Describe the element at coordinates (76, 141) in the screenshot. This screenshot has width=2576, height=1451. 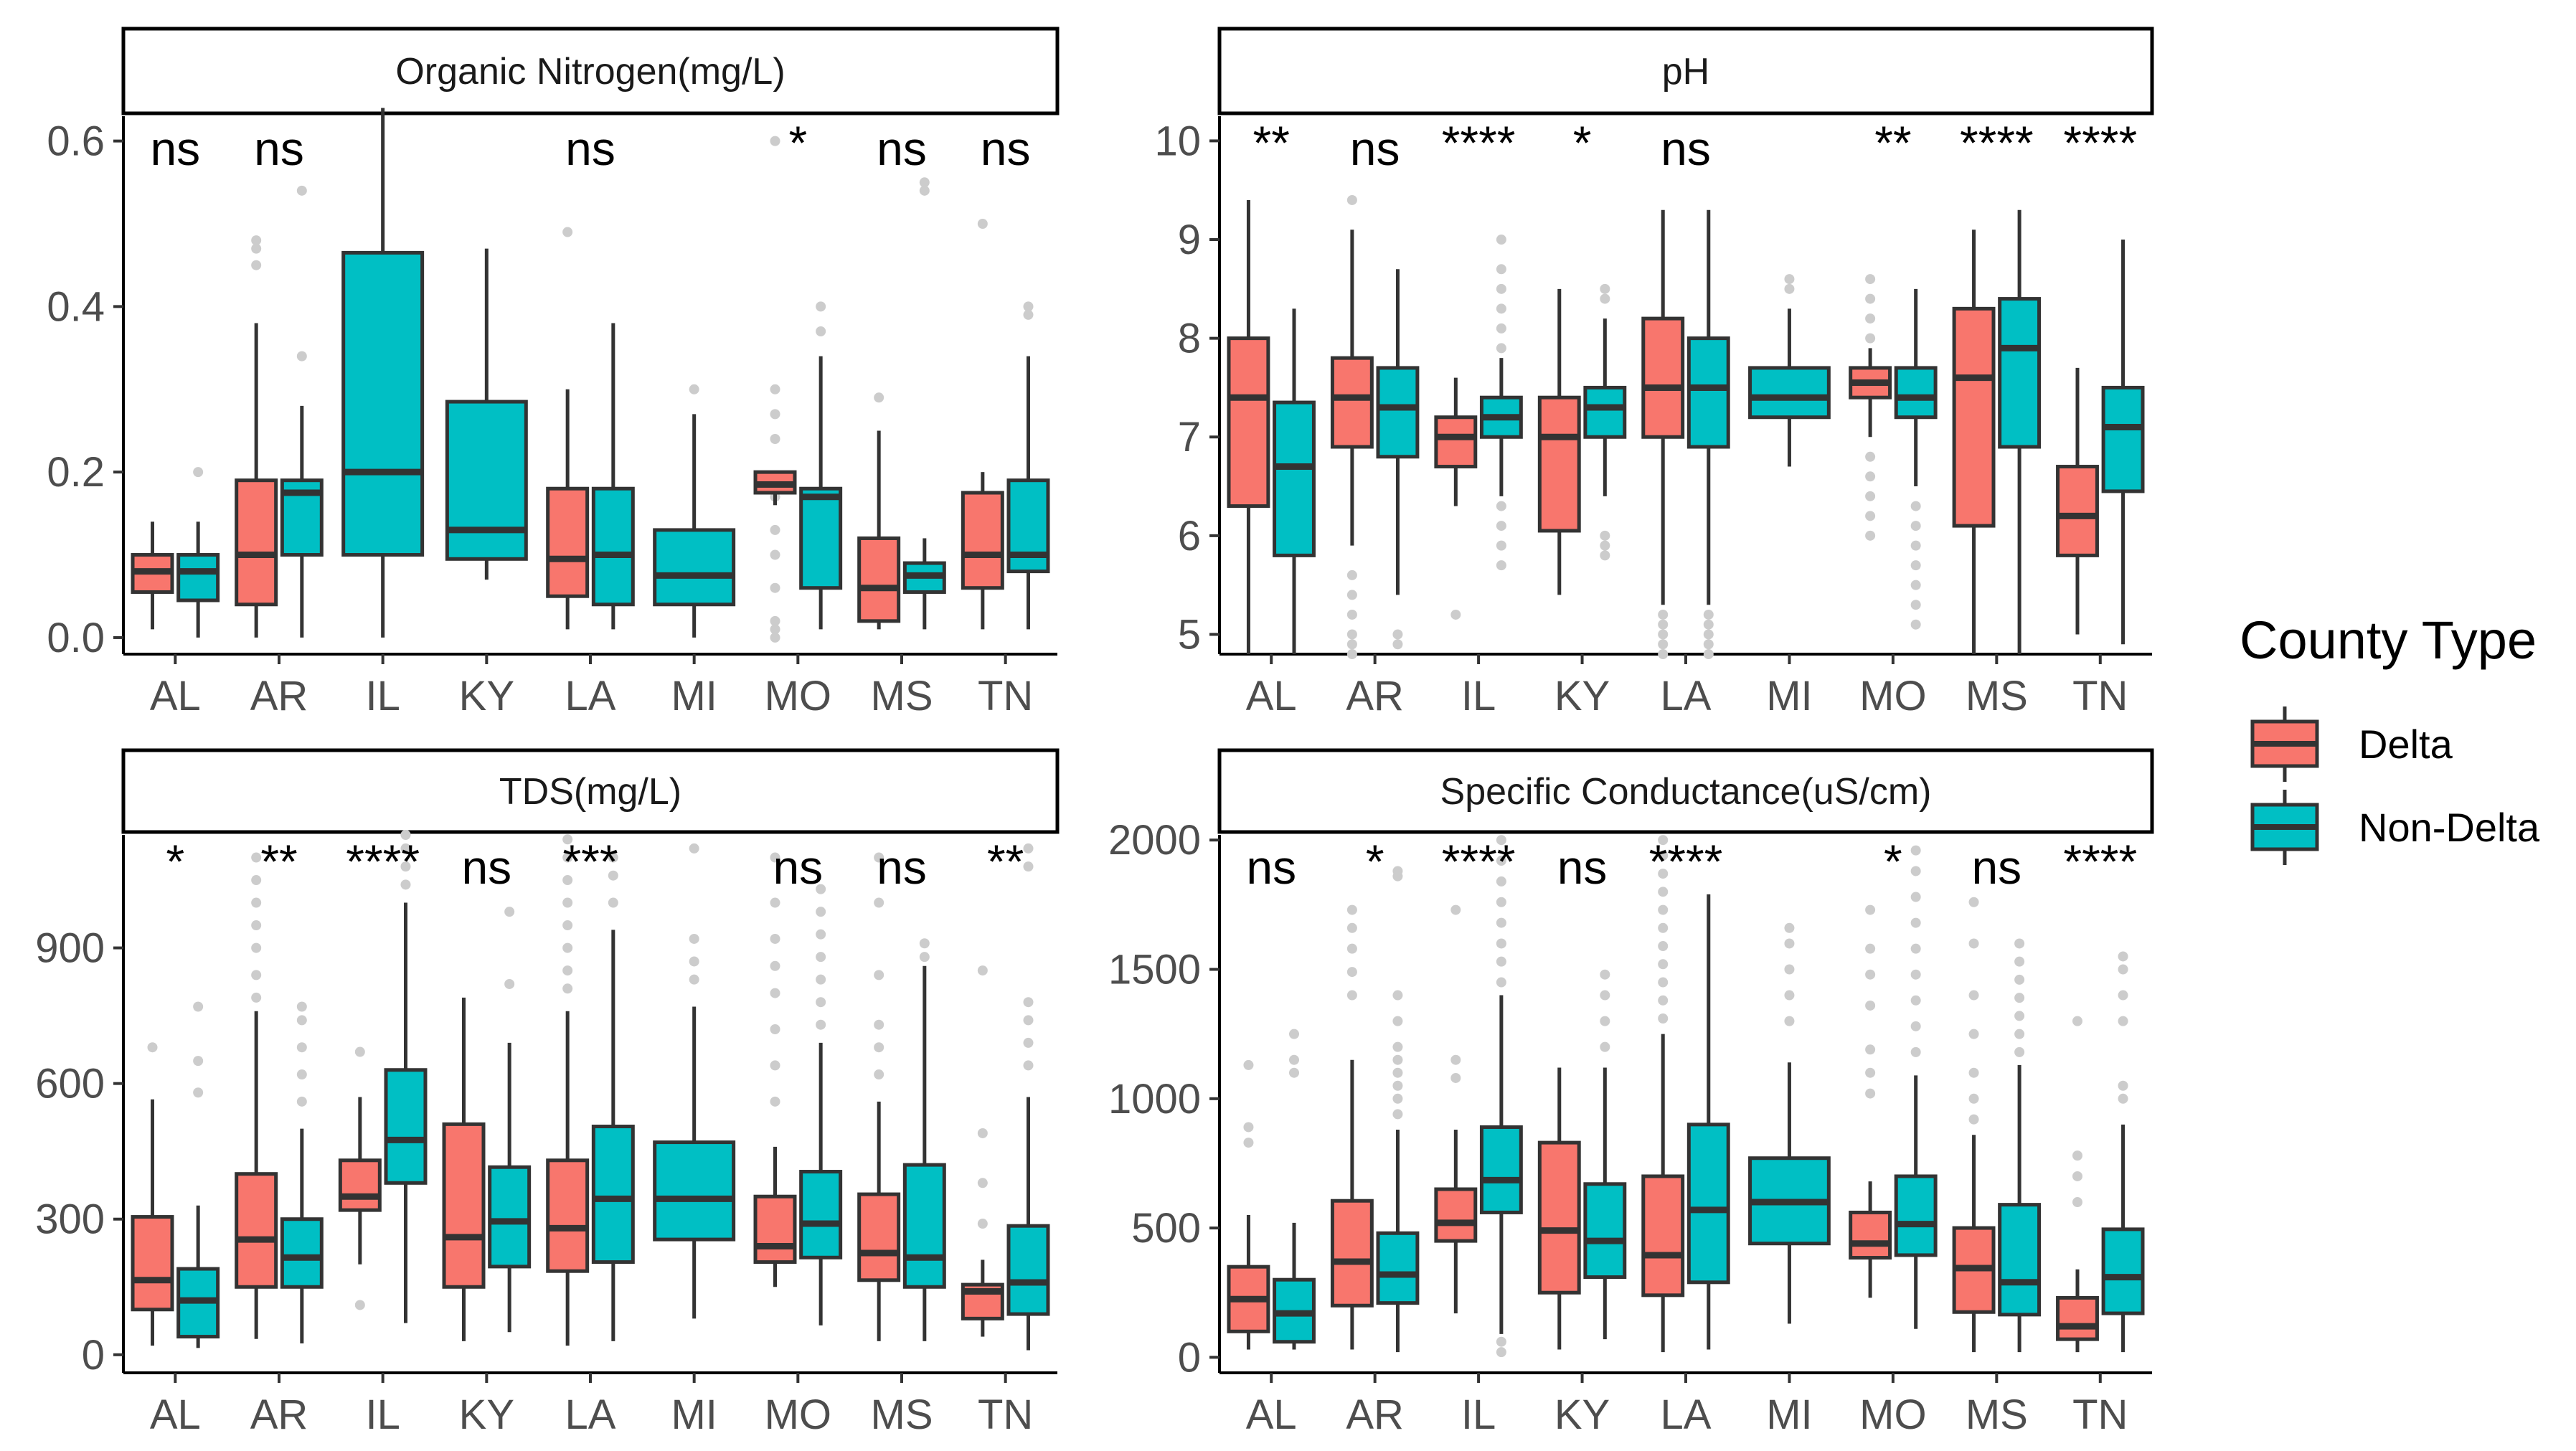
I see `y-tick-label: 0.6` at that location.